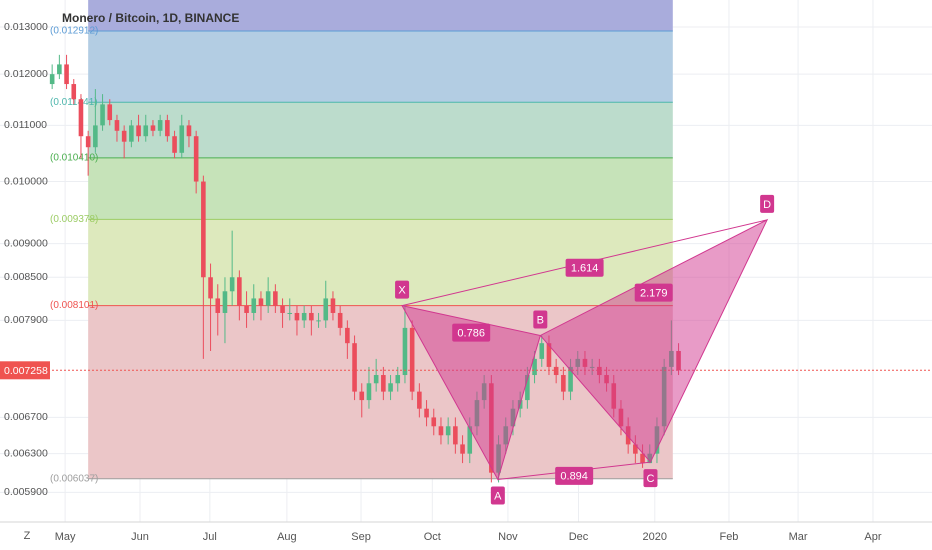  What do you see at coordinates (74, 219) in the screenshot?
I see `fib-label: (0.009378)` at bounding box center [74, 219].